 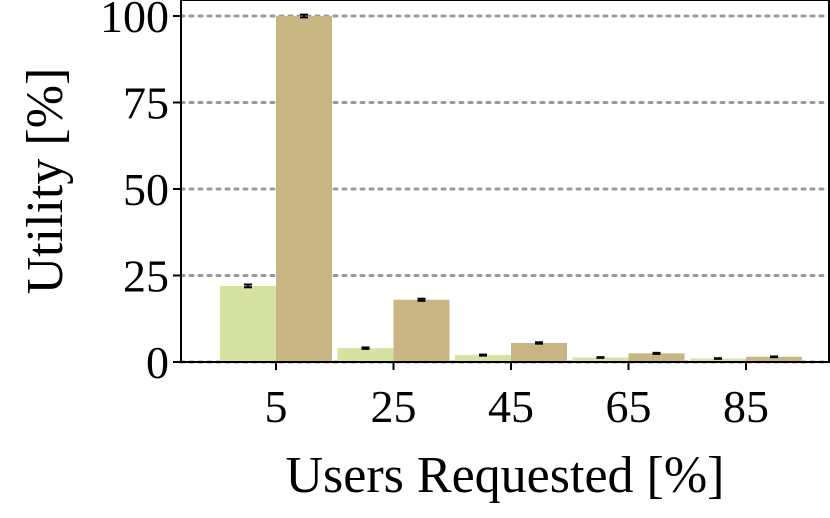 I want to click on x-tick-label: 25, so click(x=394, y=406).